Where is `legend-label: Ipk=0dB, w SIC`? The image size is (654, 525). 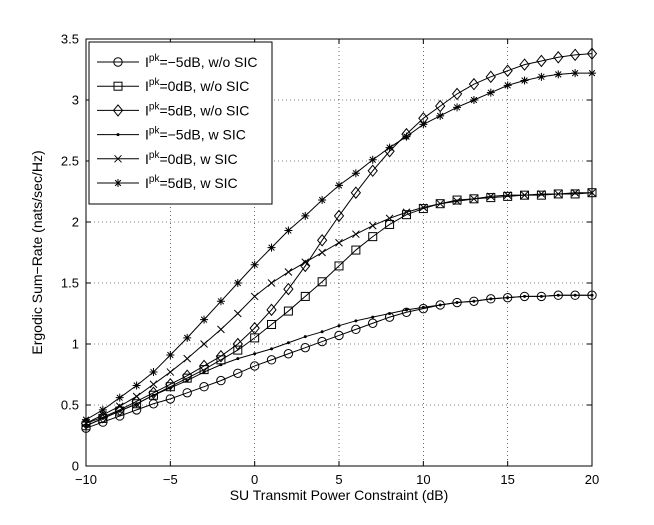
legend-label: Ipk=0dB, w SIC is located at coordinates (191, 158).